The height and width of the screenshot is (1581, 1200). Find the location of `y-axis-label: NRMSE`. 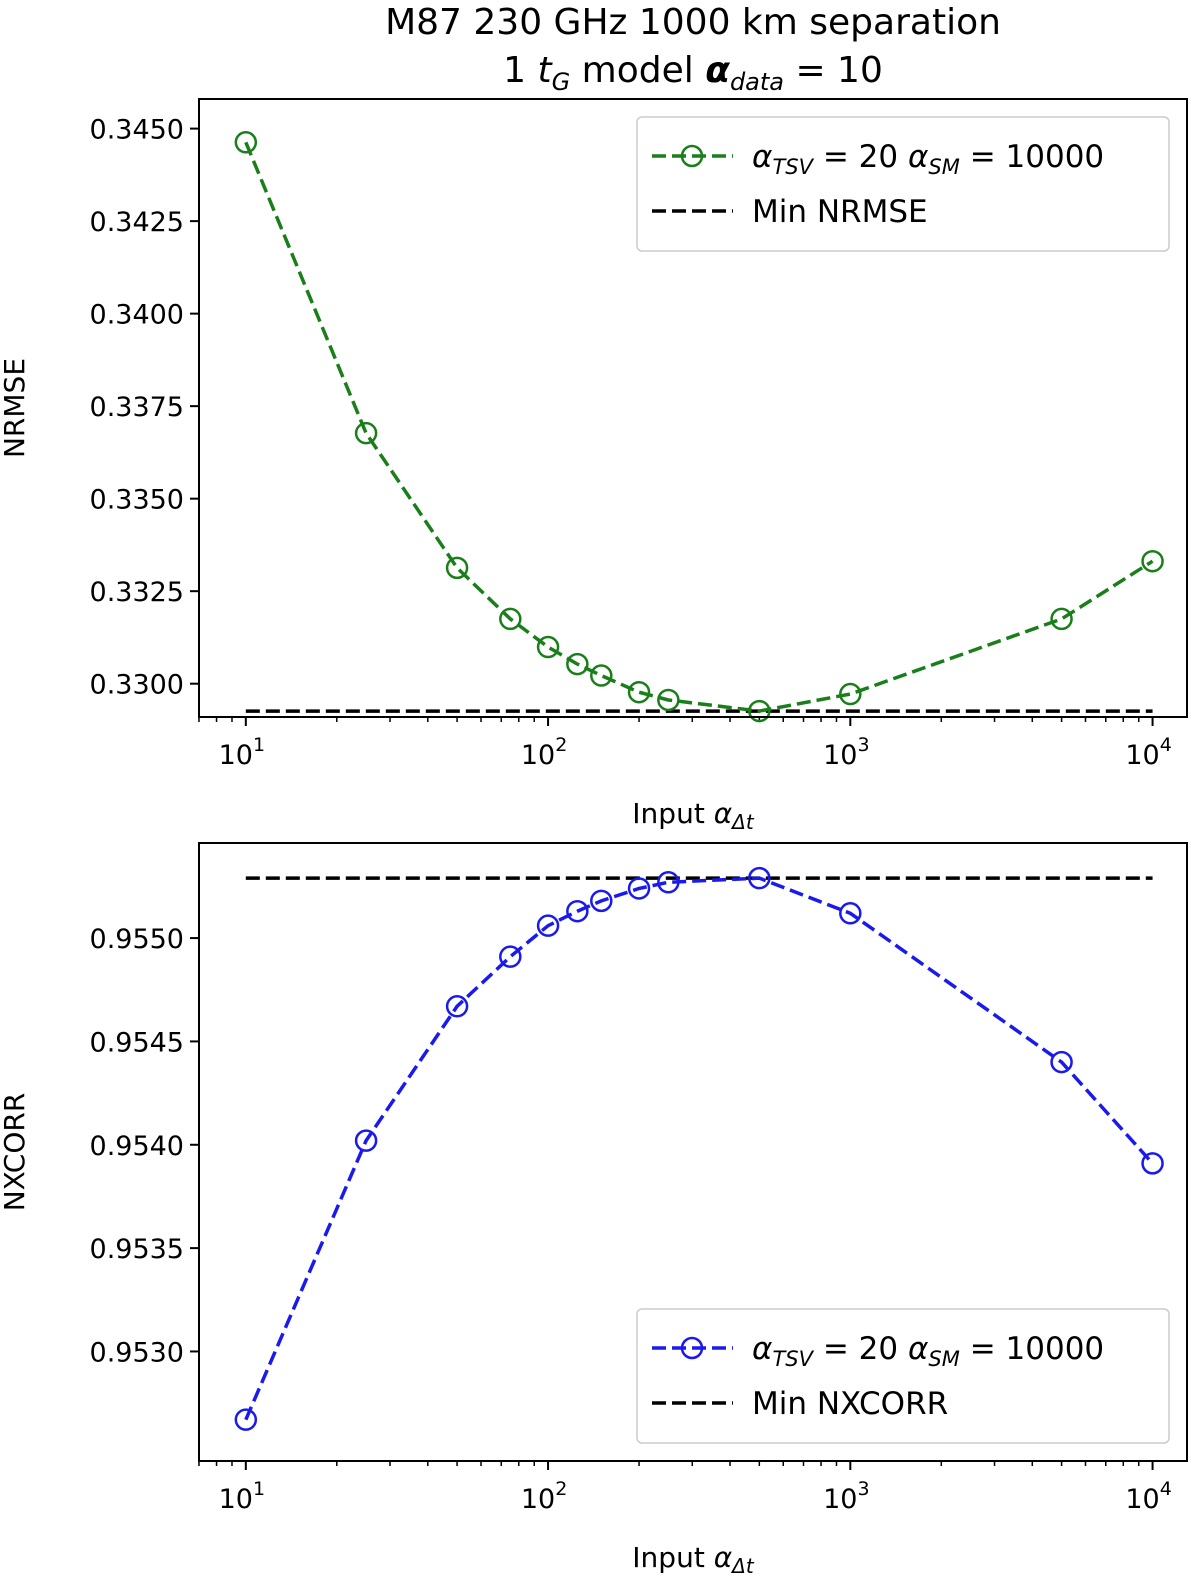

y-axis-label: NRMSE is located at coordinates (15, 408).